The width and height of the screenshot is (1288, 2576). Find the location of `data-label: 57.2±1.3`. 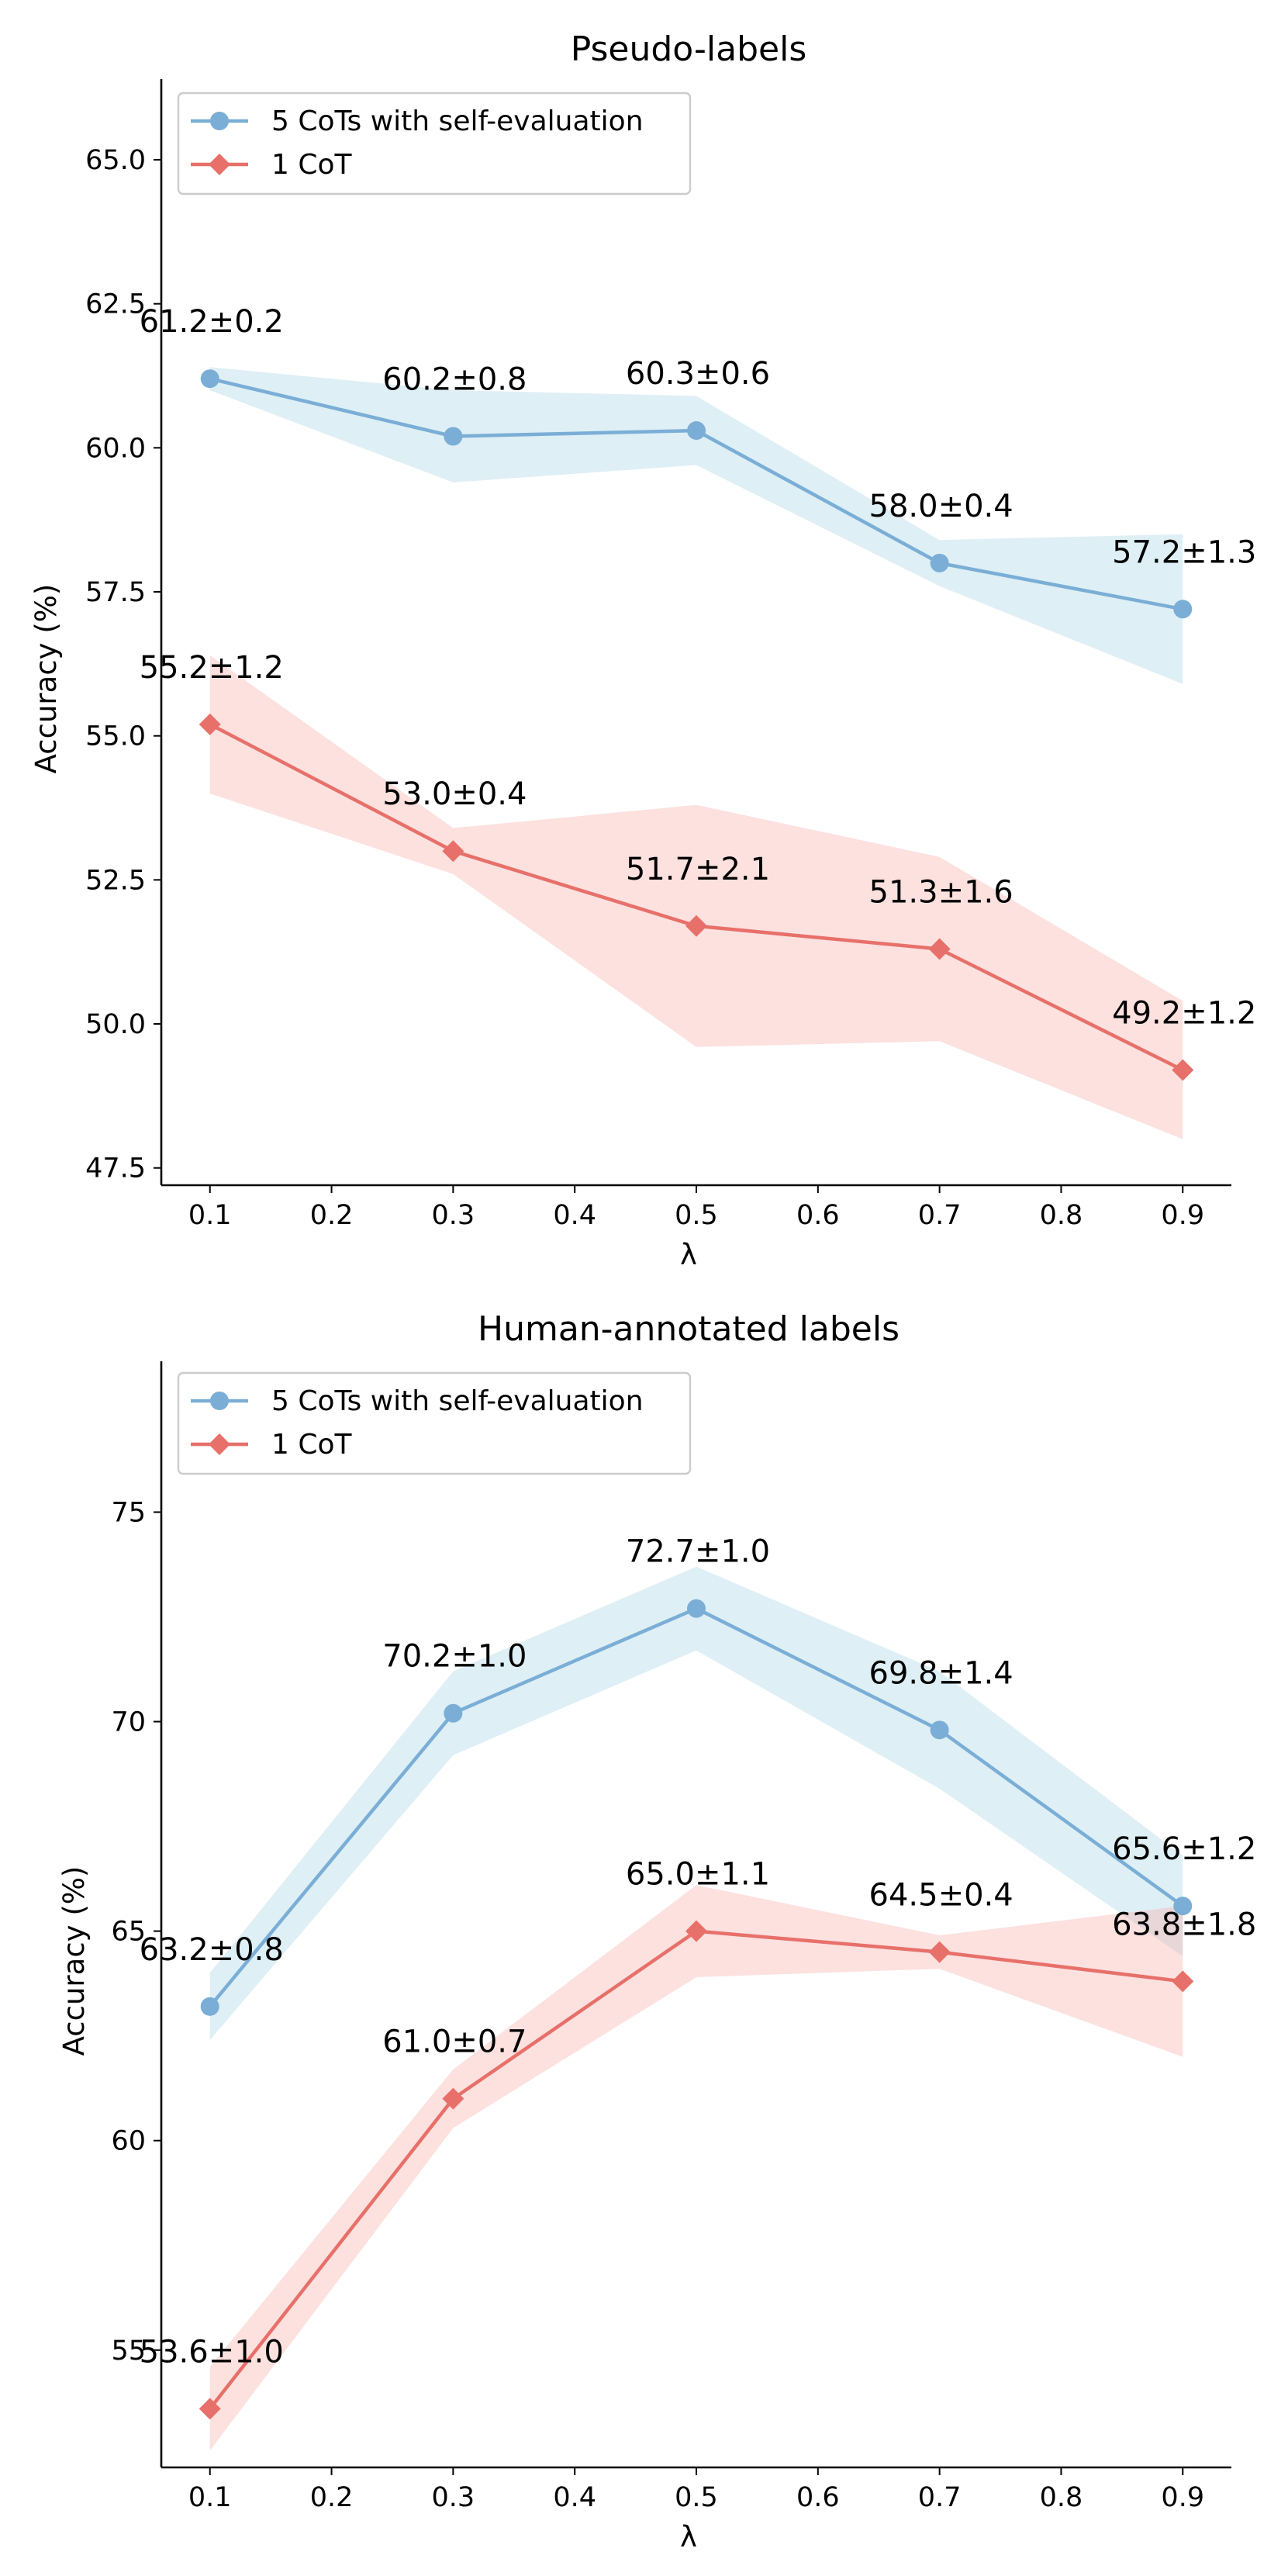

data-label: 57.2±1.3 is located at coordinates (1184, 552).